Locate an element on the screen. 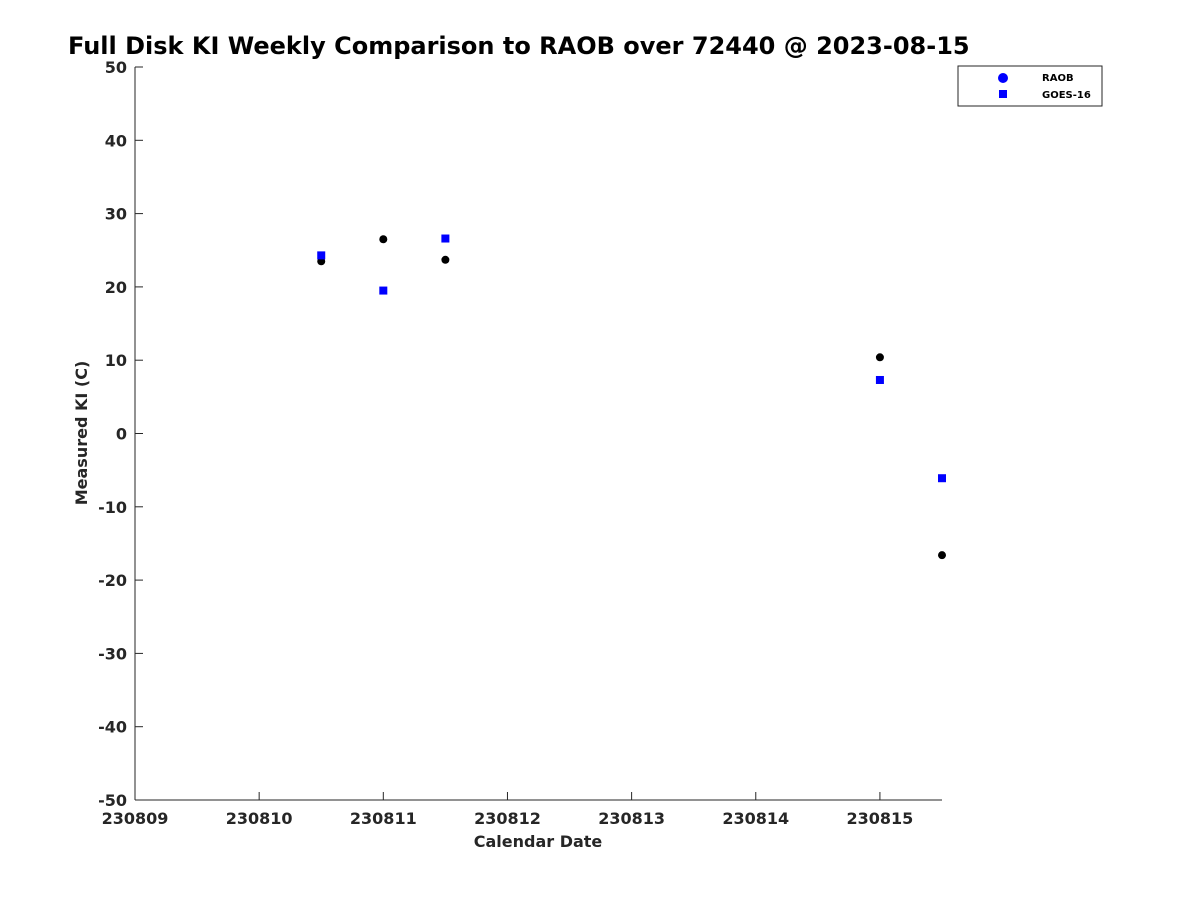  y-tick-label: -40 is located at coordinates (112, 727).